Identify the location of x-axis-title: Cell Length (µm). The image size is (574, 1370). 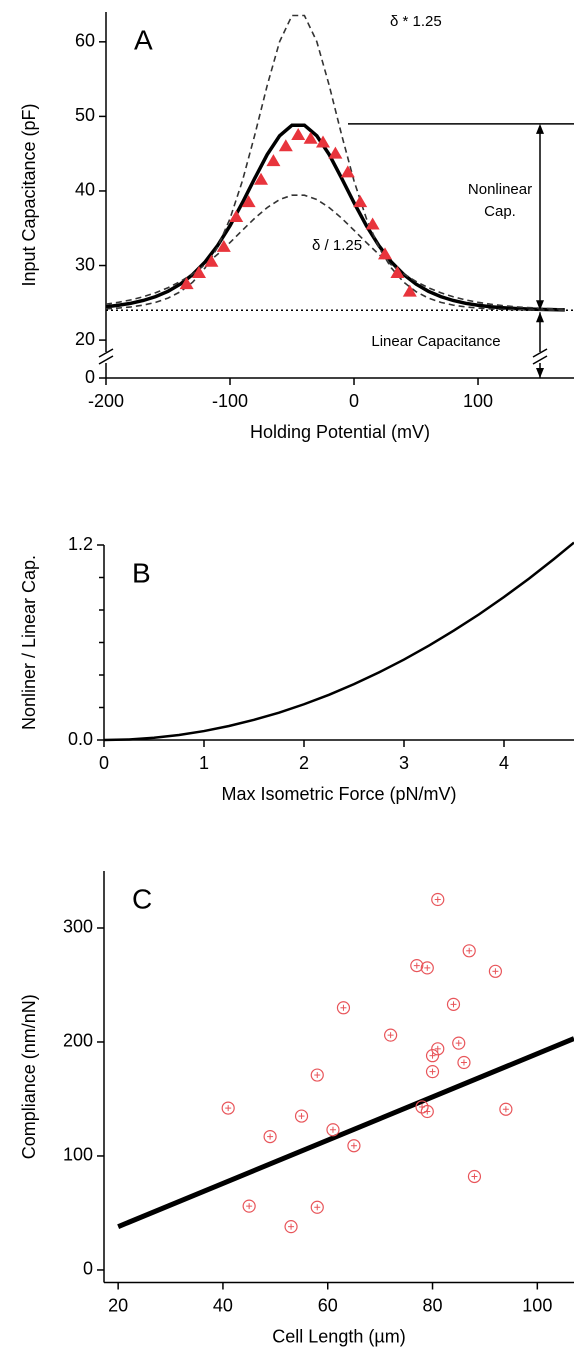
(338, 1336).